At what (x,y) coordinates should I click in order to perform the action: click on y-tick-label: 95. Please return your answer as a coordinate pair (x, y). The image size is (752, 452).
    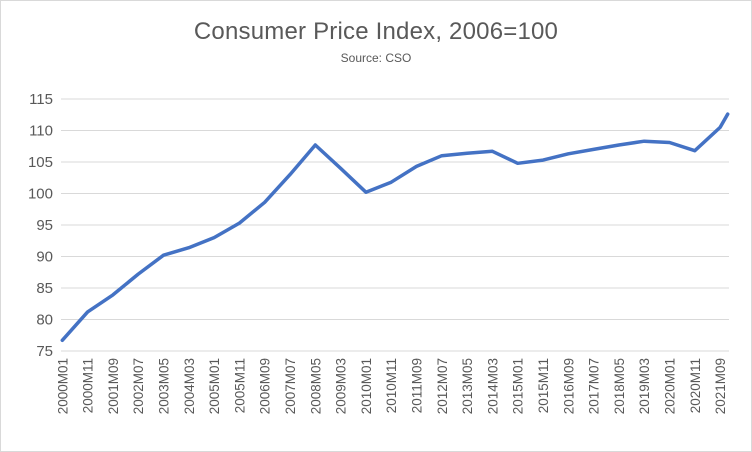
    Looking at the image, I should click on (44, 225).